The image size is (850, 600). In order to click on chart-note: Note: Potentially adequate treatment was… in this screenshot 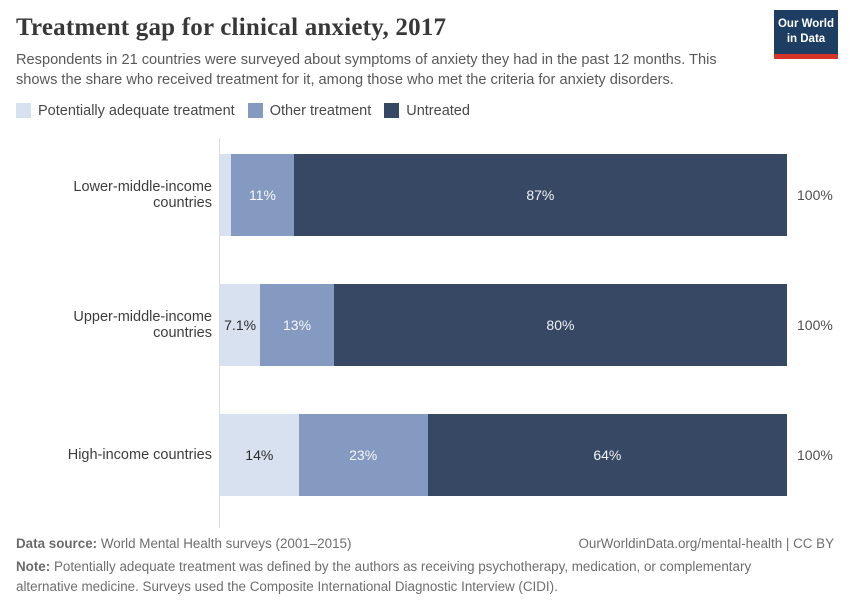, I will do `click(397, 576)`.